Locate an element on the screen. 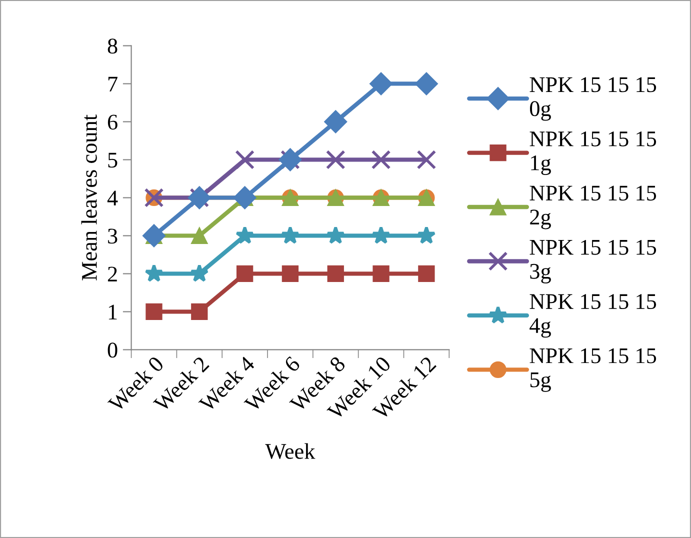 The width and height of the screenshot is (691, 538). legend-label: NPK 15 15 15 0g is located at coordinates (593, 99).